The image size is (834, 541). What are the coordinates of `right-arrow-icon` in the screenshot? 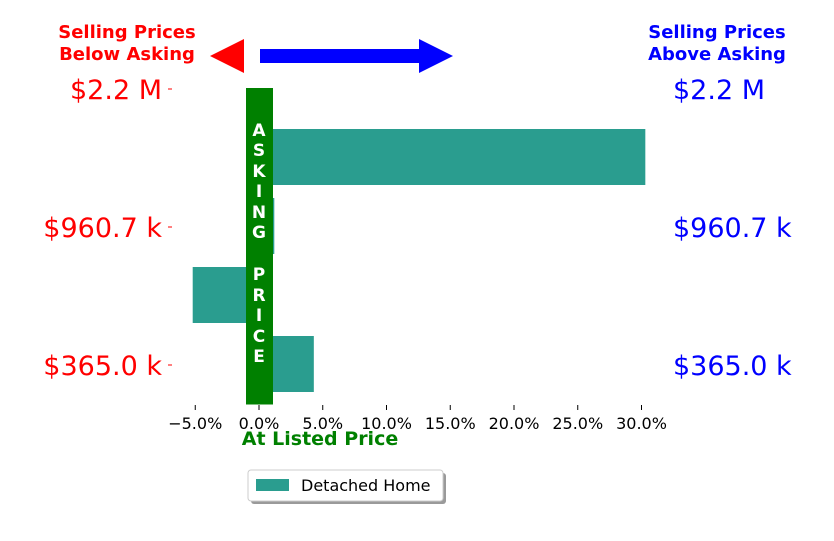 It's located at (356, 56).